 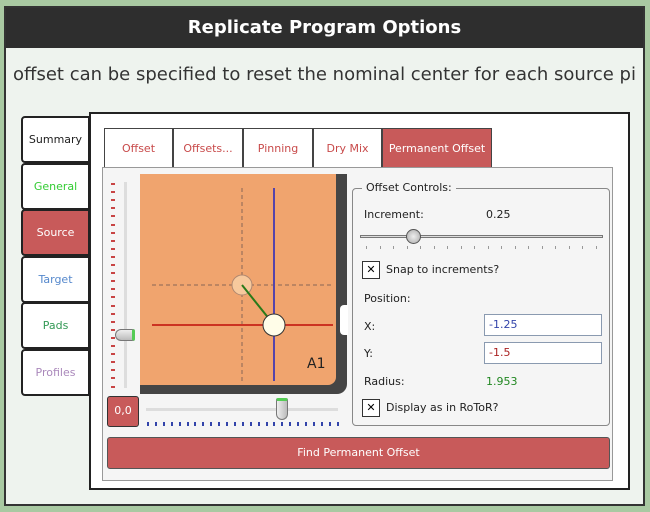 I want to click on well-label: A1, so click(x=316, y=364).